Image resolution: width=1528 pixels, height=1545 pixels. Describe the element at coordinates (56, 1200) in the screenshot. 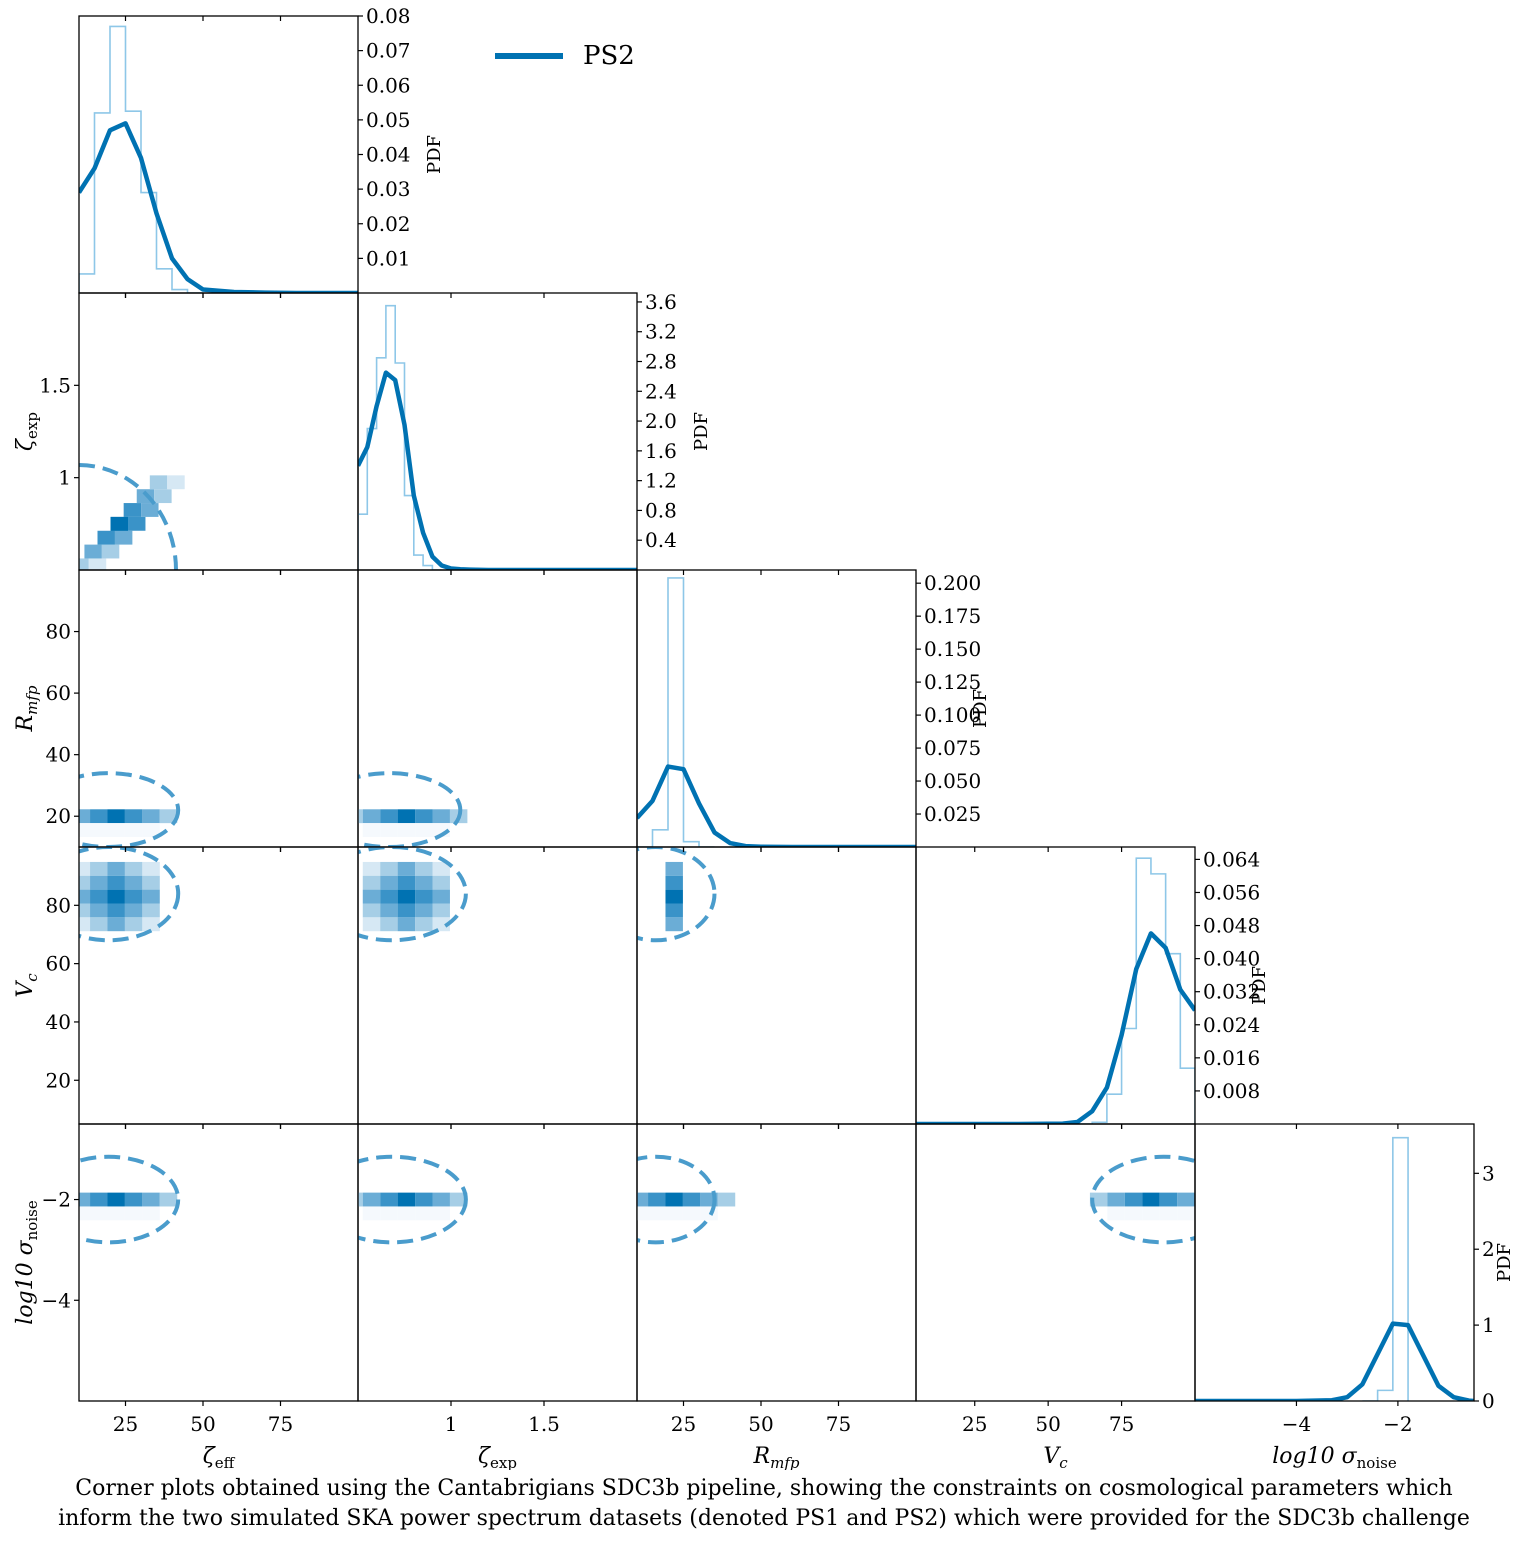

I see `svg-text: −2` at that location.